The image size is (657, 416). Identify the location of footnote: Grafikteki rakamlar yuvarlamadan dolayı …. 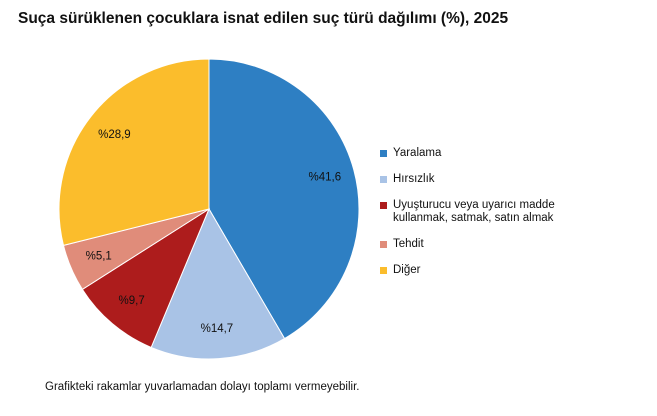
(202, 387).